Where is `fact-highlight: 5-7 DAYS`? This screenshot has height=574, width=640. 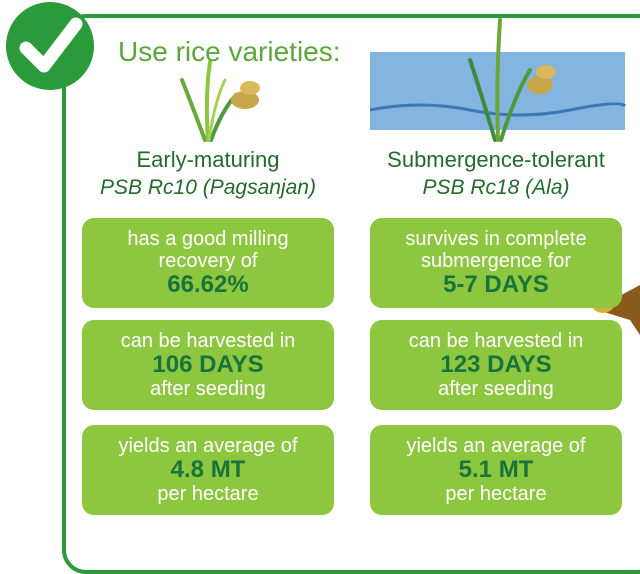
fact-highlight: 5-7 DAYS is located at coordinates (496, 284).